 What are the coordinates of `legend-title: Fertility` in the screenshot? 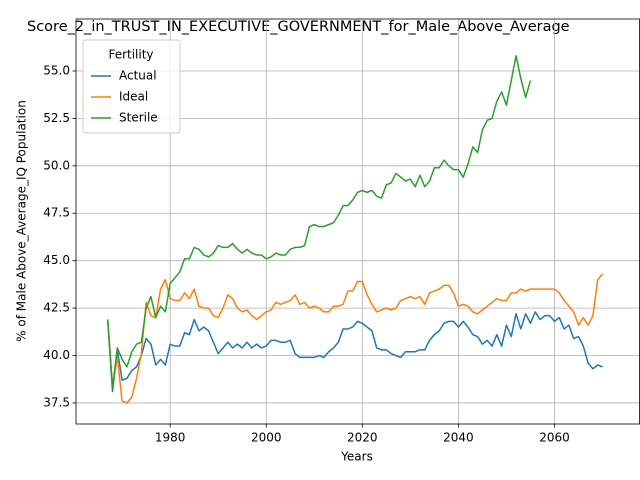 It's located at (130, 55).